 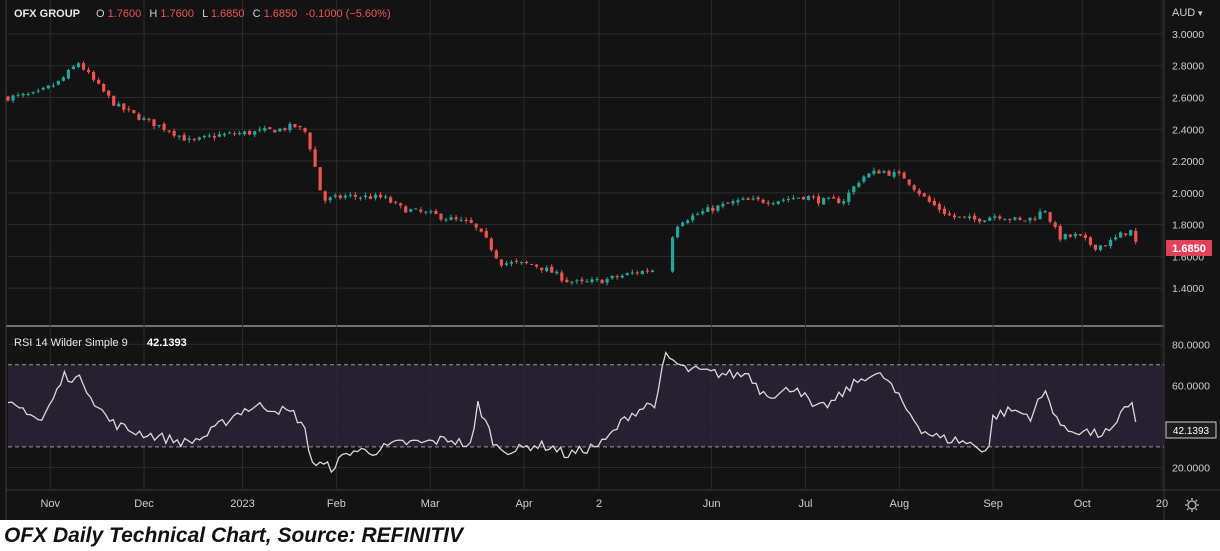 I want to click on x-tick-label: 2023, so click(x=242, y=504).